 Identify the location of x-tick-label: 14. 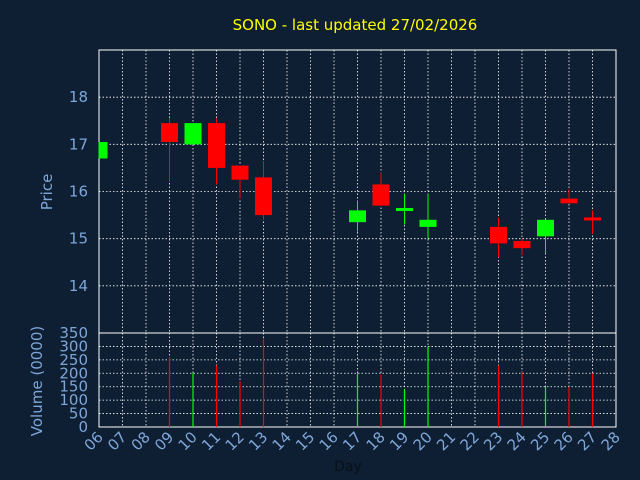
(282, 441).